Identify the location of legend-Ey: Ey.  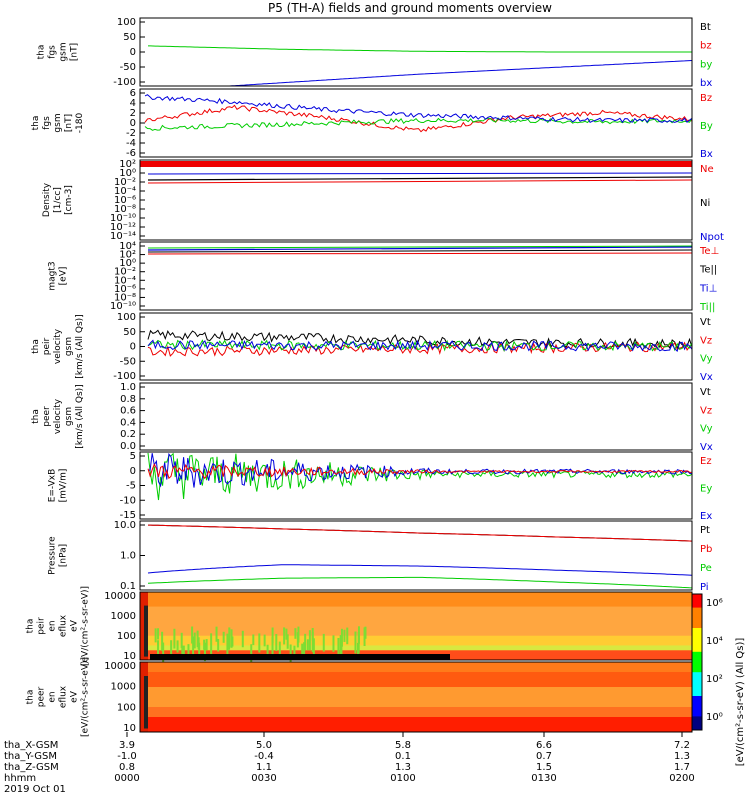
(706, 489).